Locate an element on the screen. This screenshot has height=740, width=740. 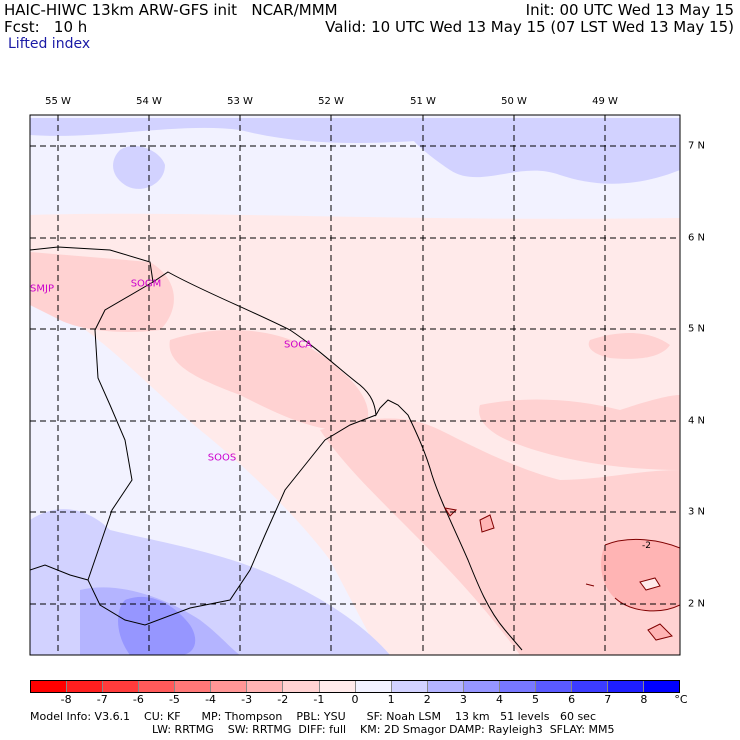
lat-label-4n: 4 N is located at coordinates (697, 421).